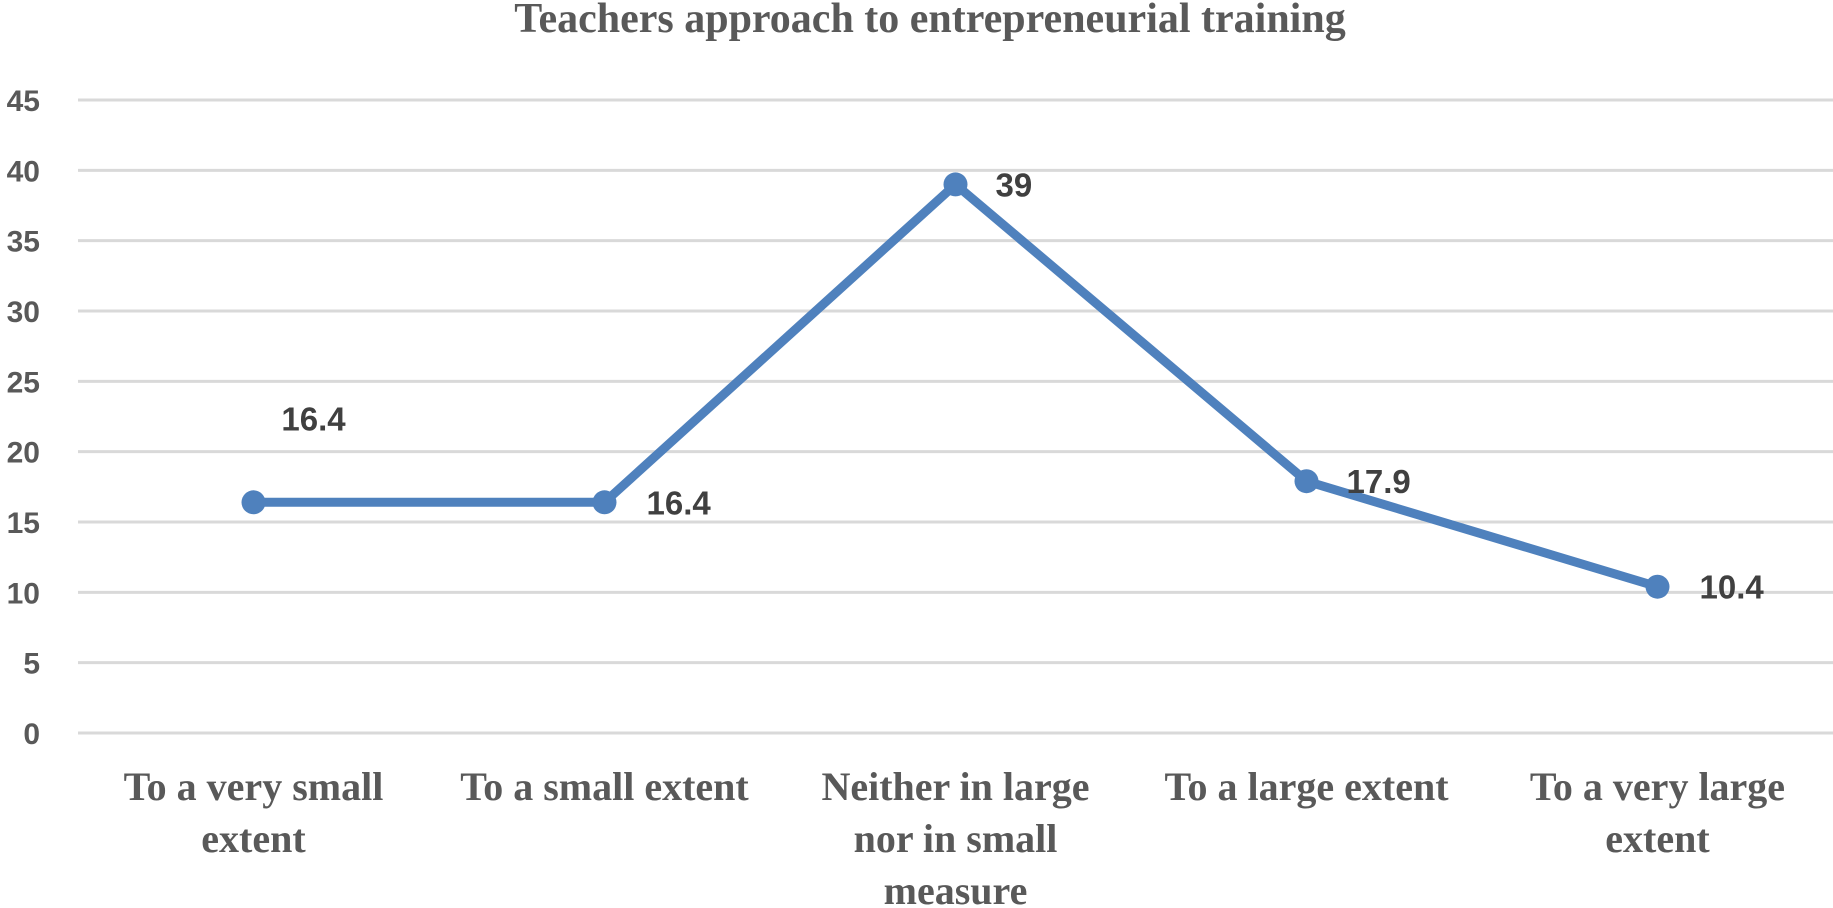 This screenshot has height=908, width=1833. Describe the element at coordinates (23, 171) in the screenshot. I see `y-tick-label: 40` at that location.